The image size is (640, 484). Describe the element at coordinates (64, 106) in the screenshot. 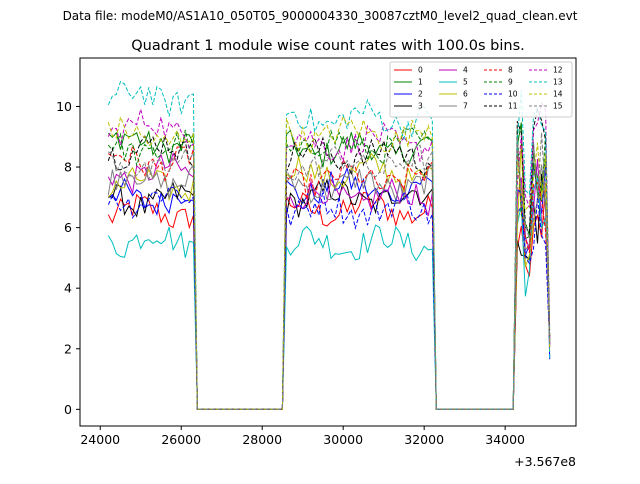

I see `y-tick-label-10: 10` at that location.